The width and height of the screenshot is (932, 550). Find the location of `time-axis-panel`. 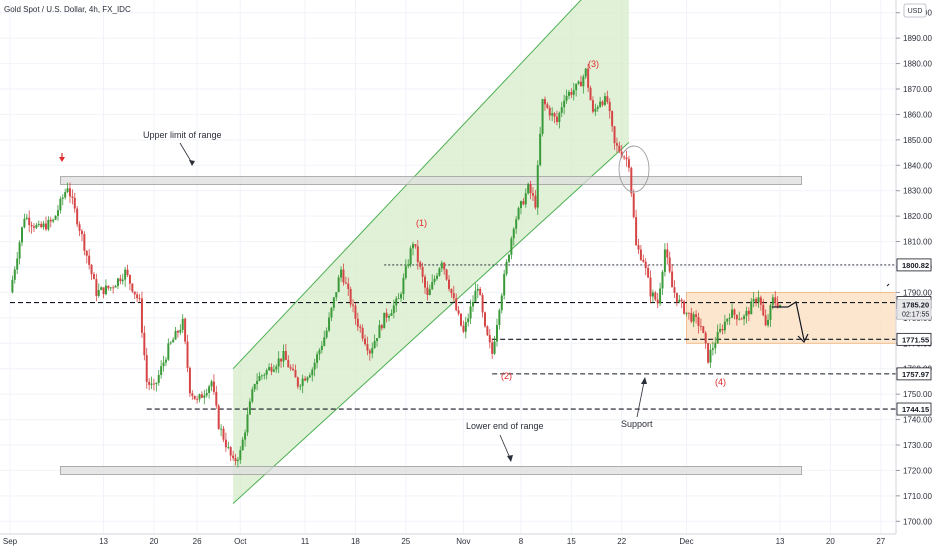

time-axis-panel is located at coordinates (466, 542).